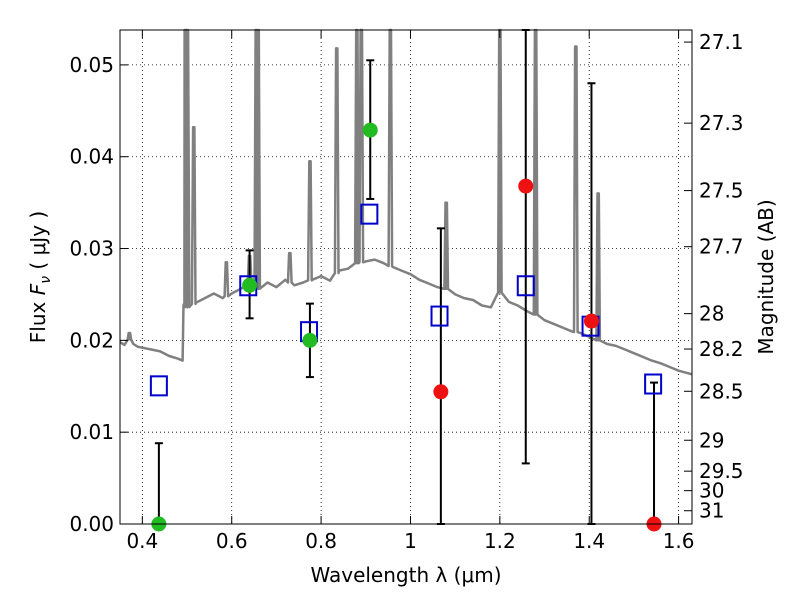  What do you see at coordinates (500, 541) in the screenshot?
I see `x-tick-label: 1.2` at bounding box center [500, 541].